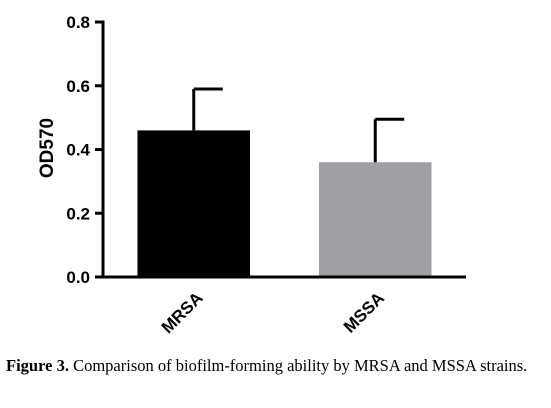 The width and height of the screenshot is (551, 408). Describe the element at coordinates (78, 277) in the screenshot. I see `y-tick-label: 0.0` at that location.